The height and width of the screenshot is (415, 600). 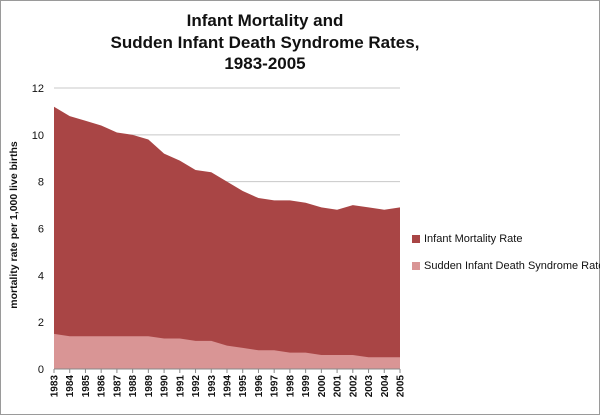 What do you see at coordinates (265, 20) in the screenshot?
I see `chart-title-line-1: Infant Mortality and` at bounding box center [265, 20].